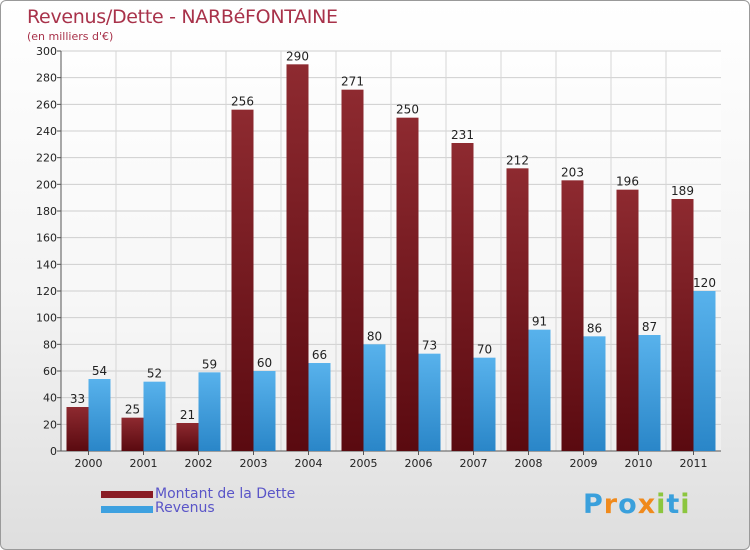  I want to click on y-tick-label: 300, so click(46, 51).